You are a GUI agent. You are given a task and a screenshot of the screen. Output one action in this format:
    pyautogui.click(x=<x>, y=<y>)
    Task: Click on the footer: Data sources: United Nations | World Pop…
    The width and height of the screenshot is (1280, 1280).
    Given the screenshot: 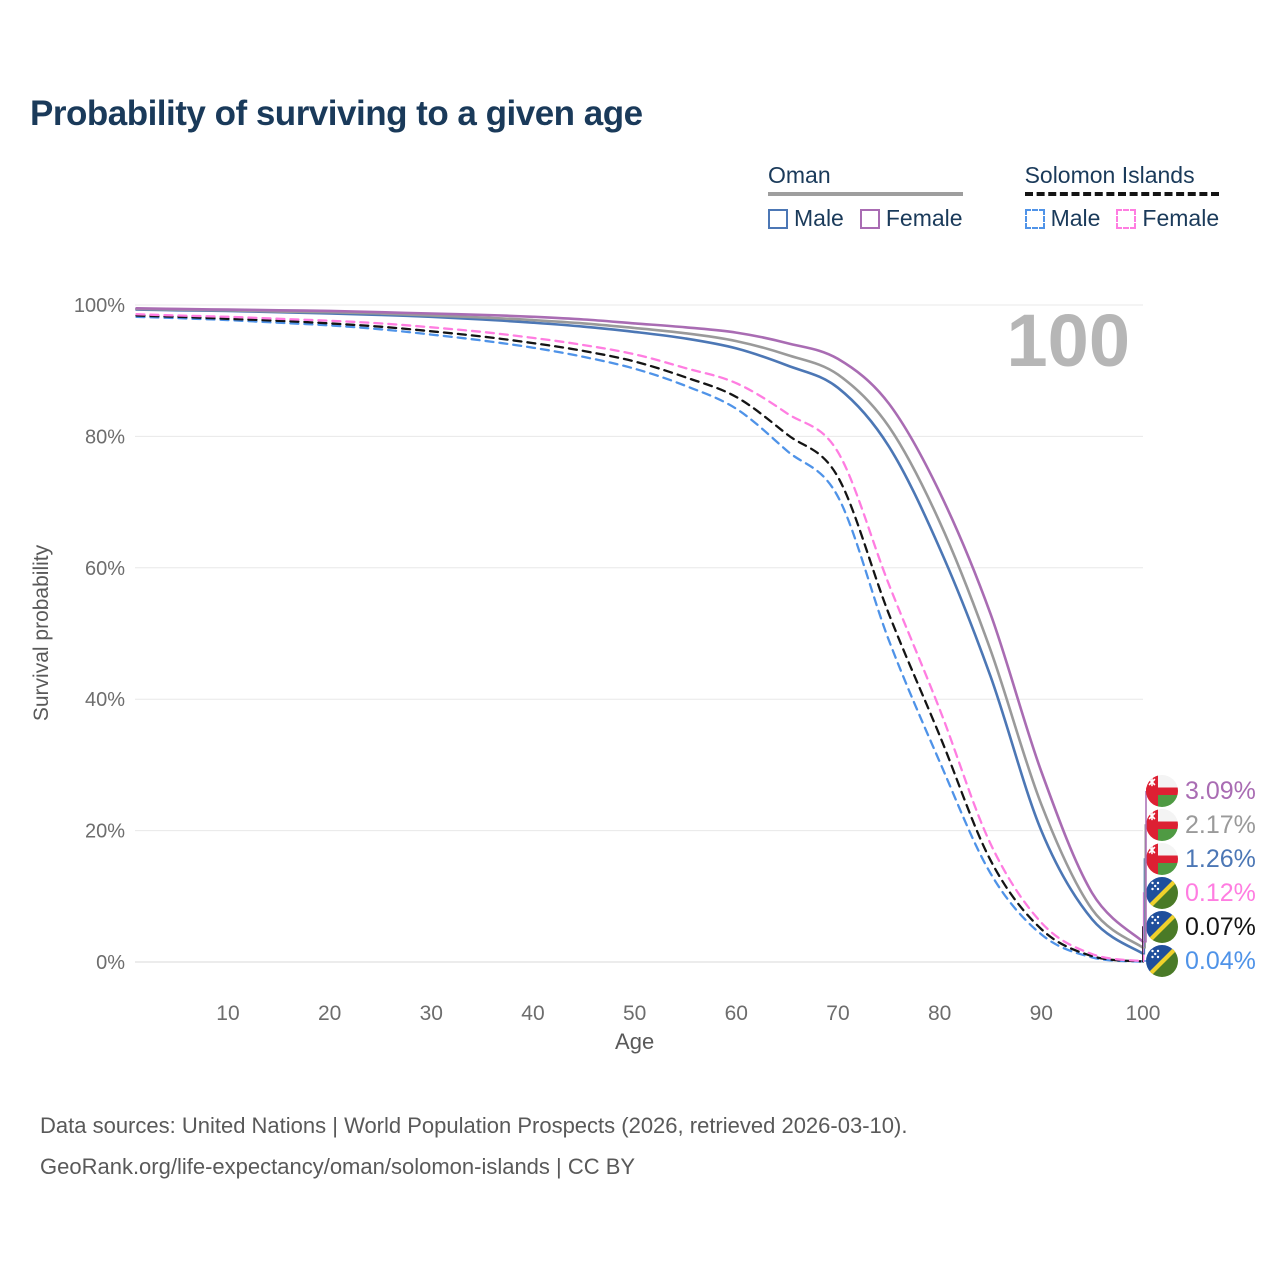 What is the action you would take?
    pyautogui.click(x=473, y=1146)
    